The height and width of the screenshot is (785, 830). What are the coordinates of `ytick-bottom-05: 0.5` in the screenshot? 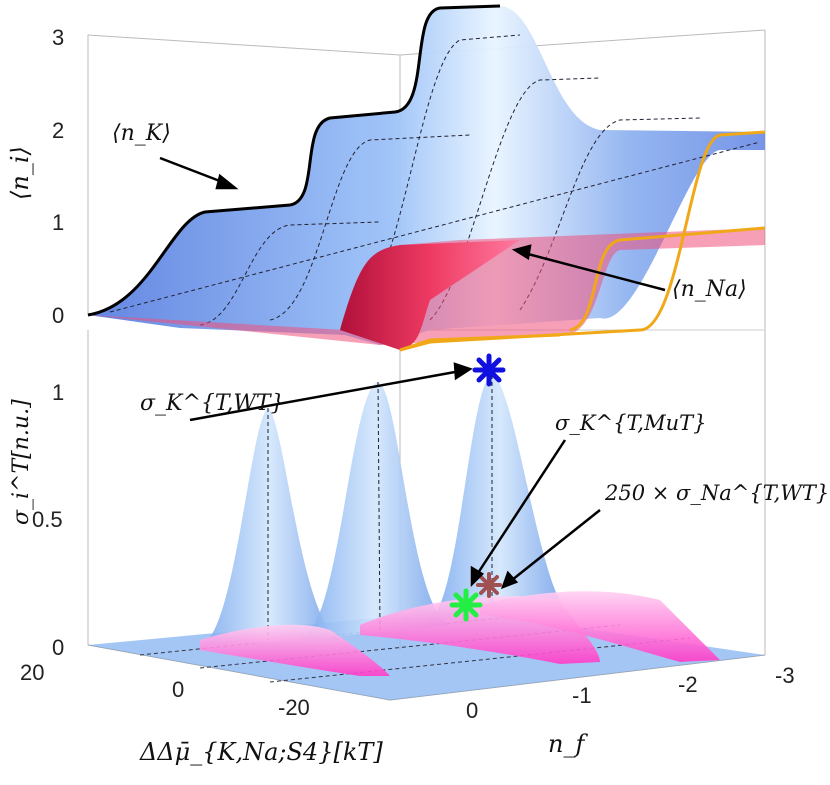 It's located at (47, 519).